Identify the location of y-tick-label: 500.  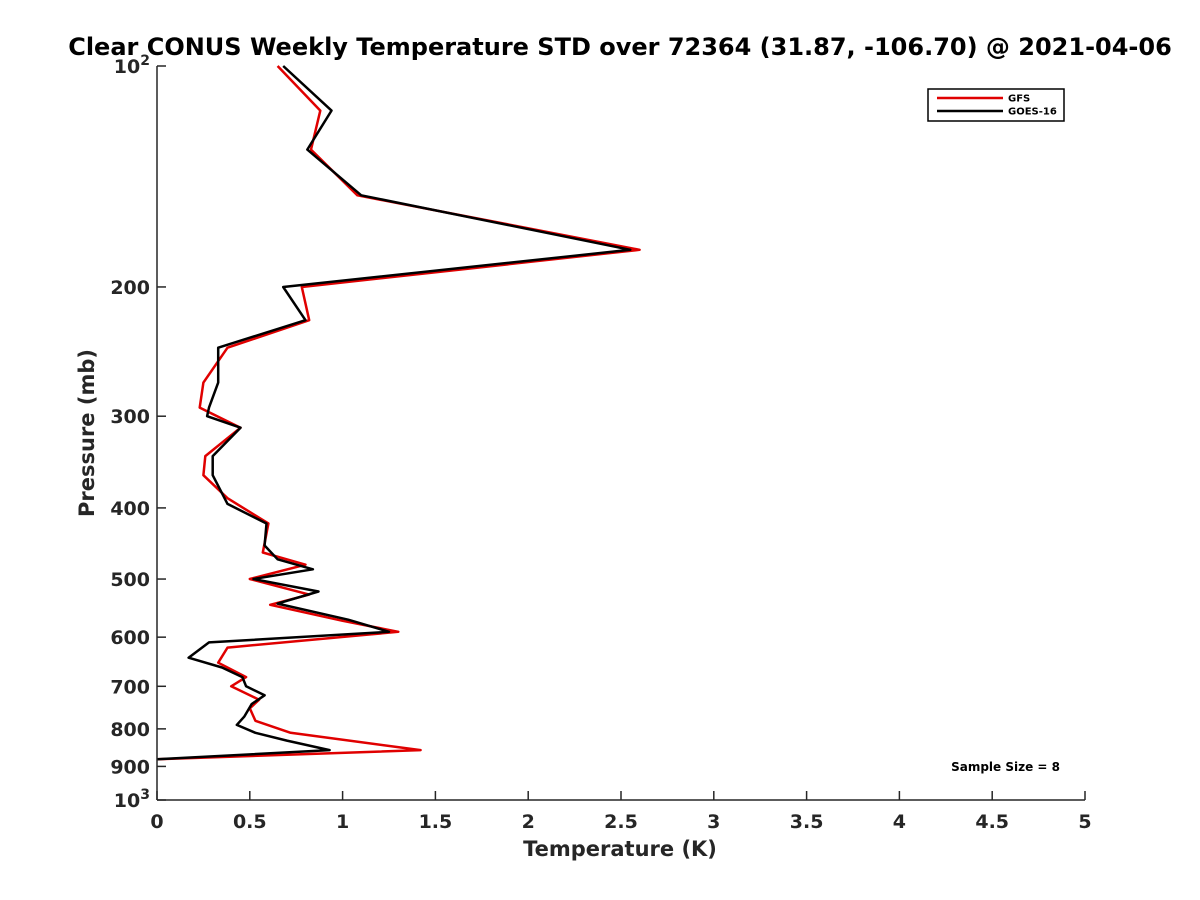
(130, 580).